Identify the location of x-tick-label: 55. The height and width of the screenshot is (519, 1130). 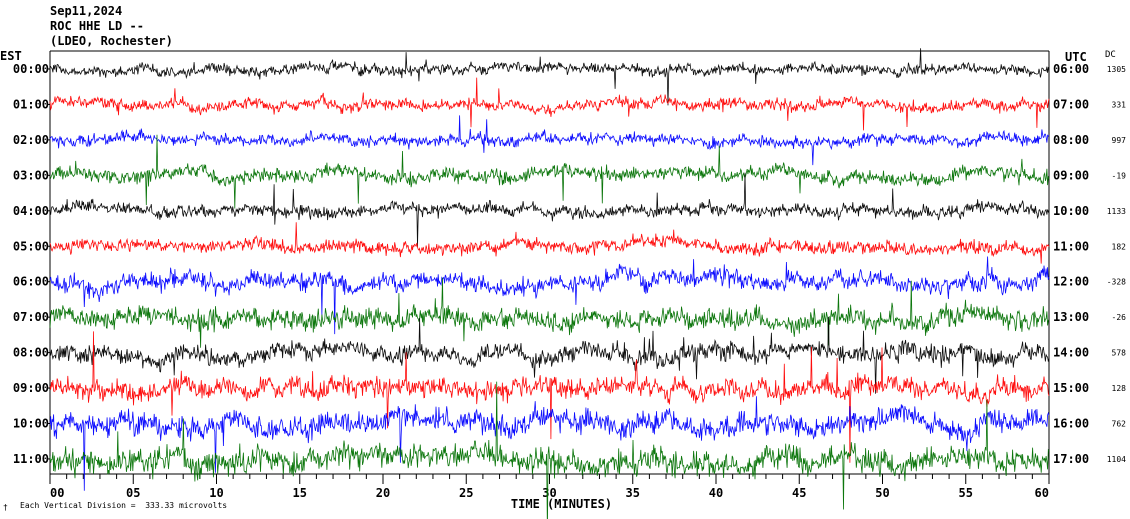
(966, 493).